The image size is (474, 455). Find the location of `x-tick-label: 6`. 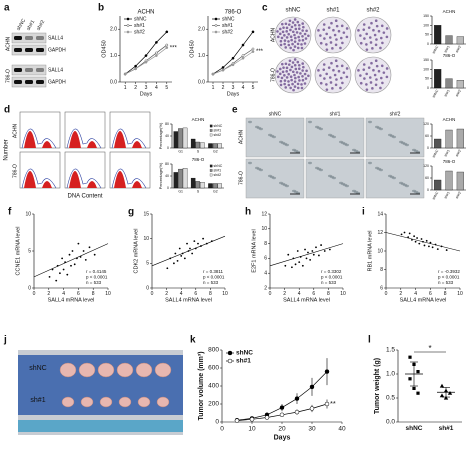

x-tick-label: 6 is located at coordinates (430, 294).